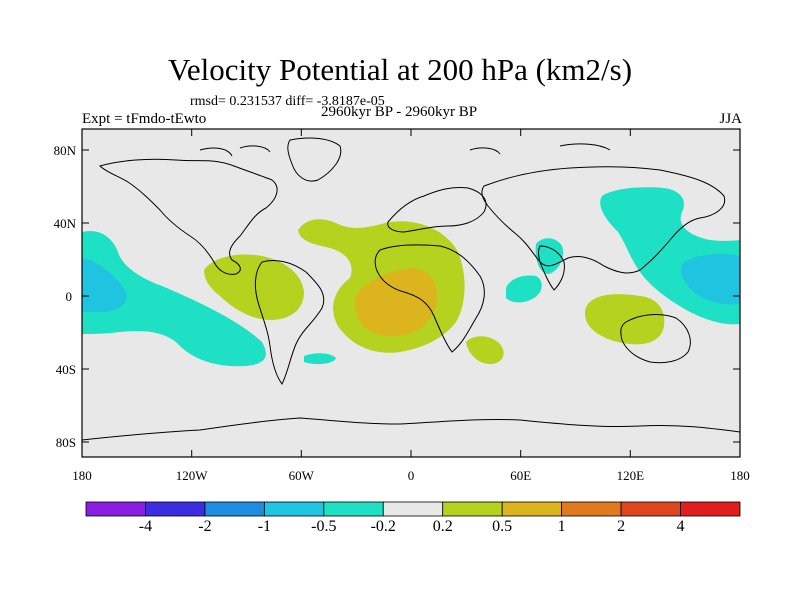  What do you see at coordinates (437, 210) in the screenshot?
I see `coast-europe` at bounding box center [437, 210].